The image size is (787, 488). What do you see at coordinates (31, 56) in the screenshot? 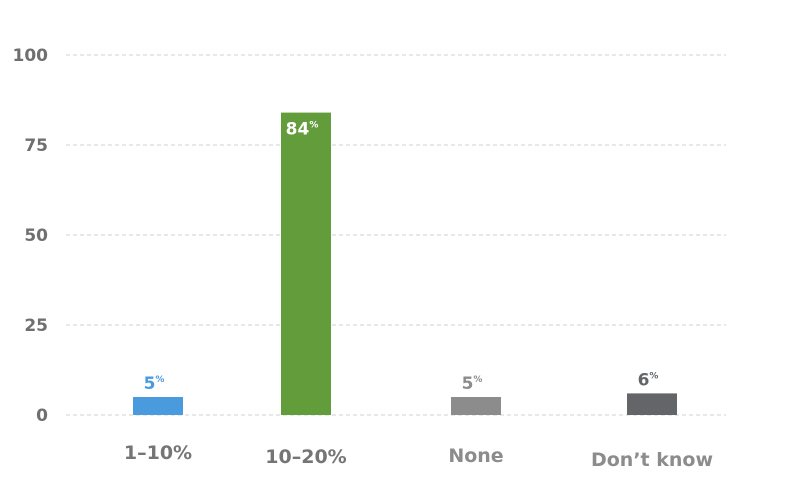
I see `y-tick-label: 100` at bounding box center [31, 56].